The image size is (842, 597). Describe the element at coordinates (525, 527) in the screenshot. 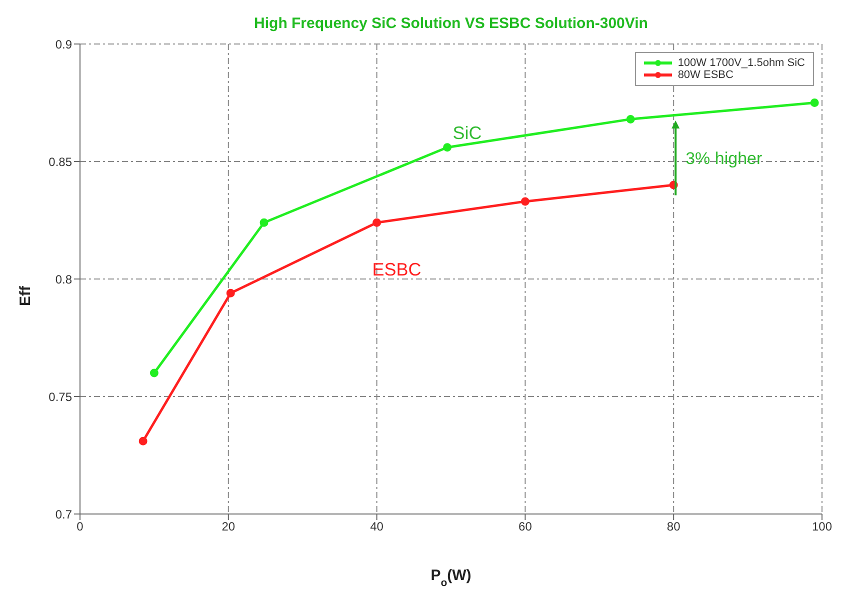

I see `x-tick-label: 60` at that location.